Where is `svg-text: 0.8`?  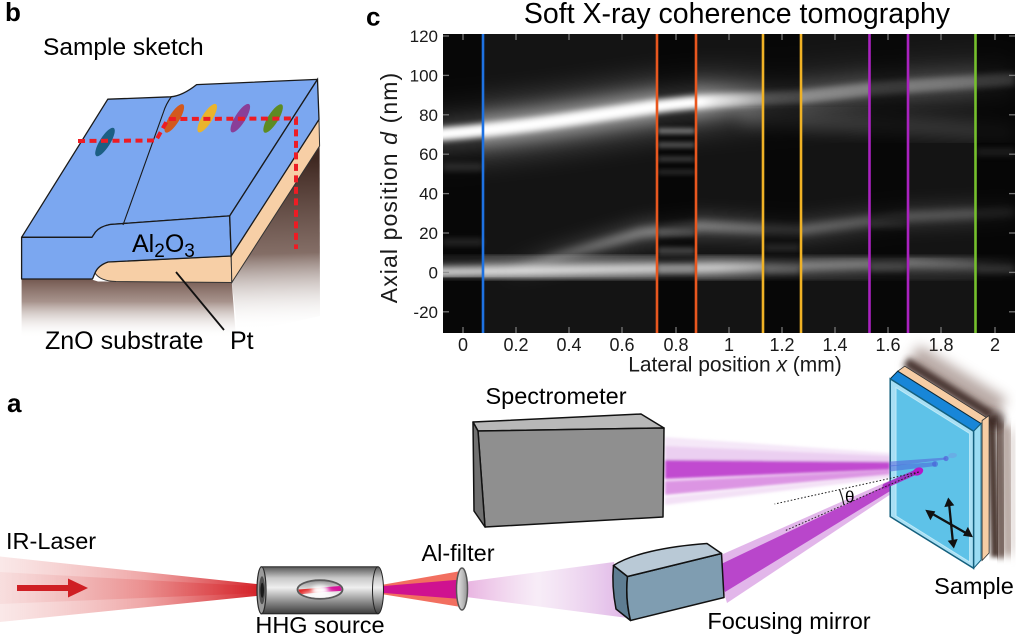
svg-text: 0.8 is located at coordinates (675, 345).